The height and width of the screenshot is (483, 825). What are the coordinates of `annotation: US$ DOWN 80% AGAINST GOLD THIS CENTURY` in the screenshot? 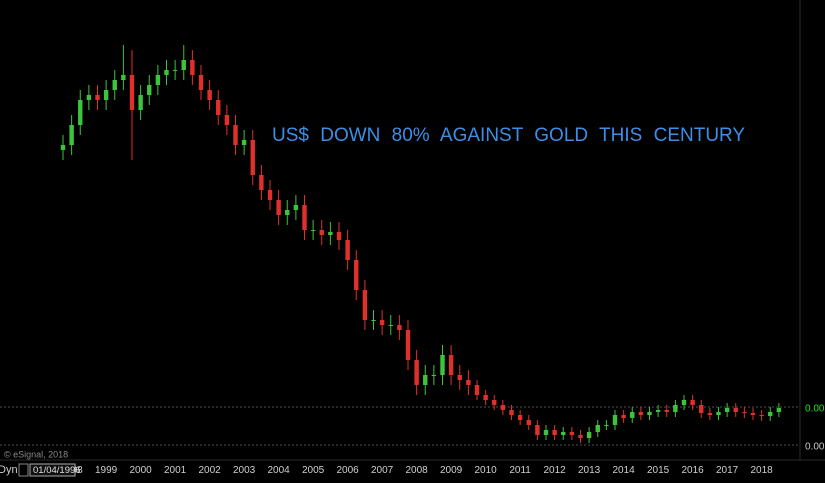 It's located at (508, 135).